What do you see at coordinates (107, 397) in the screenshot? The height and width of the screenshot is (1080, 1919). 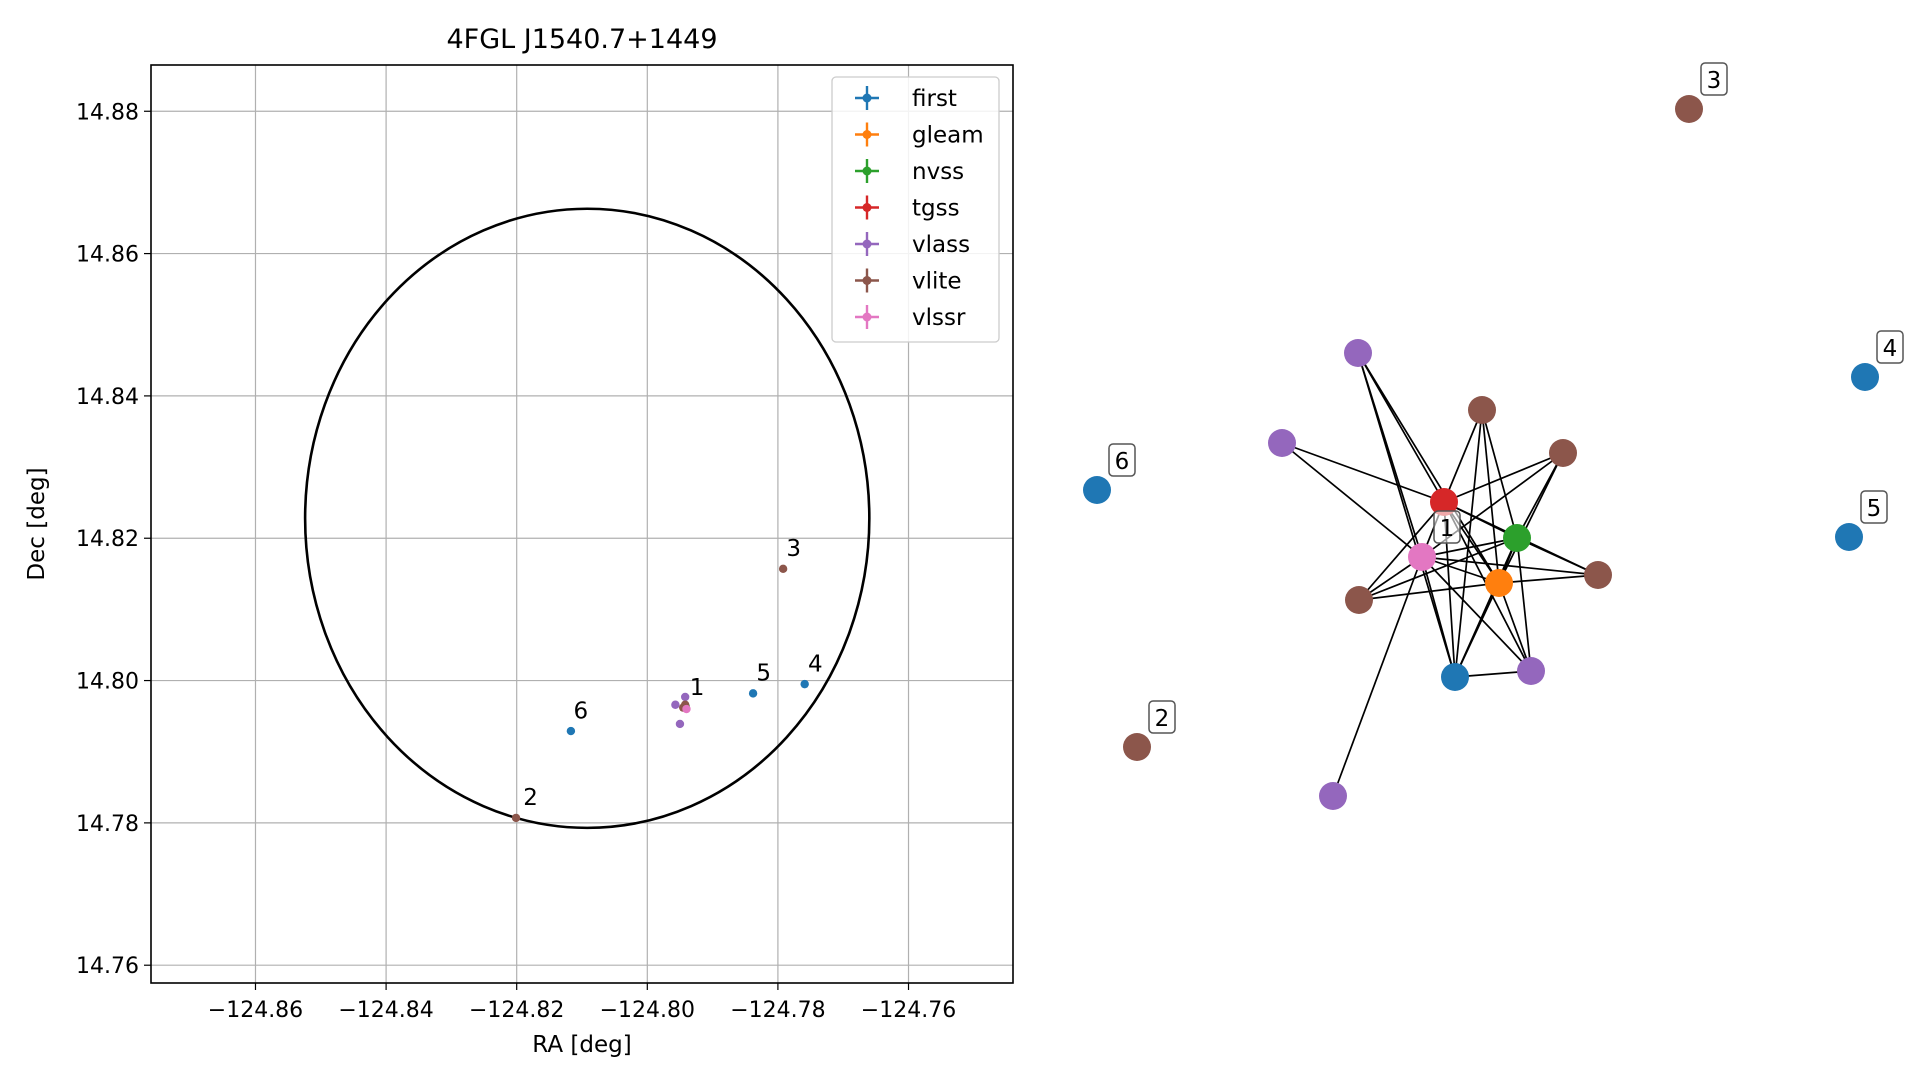 I see `y-tick-label: 14.84` at bounding box center [107, 397].